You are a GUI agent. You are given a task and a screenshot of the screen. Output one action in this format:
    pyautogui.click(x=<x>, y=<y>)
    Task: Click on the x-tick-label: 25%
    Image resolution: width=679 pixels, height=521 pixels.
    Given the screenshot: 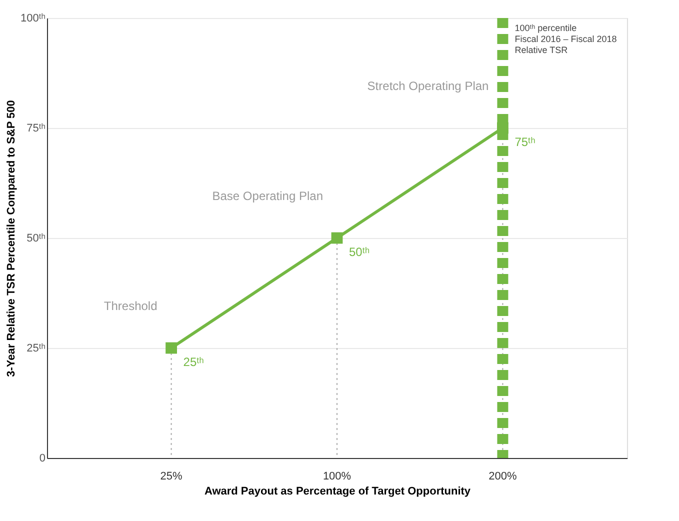 What is the action you would take?
    pyautogui.click(x=171, y=476)
    